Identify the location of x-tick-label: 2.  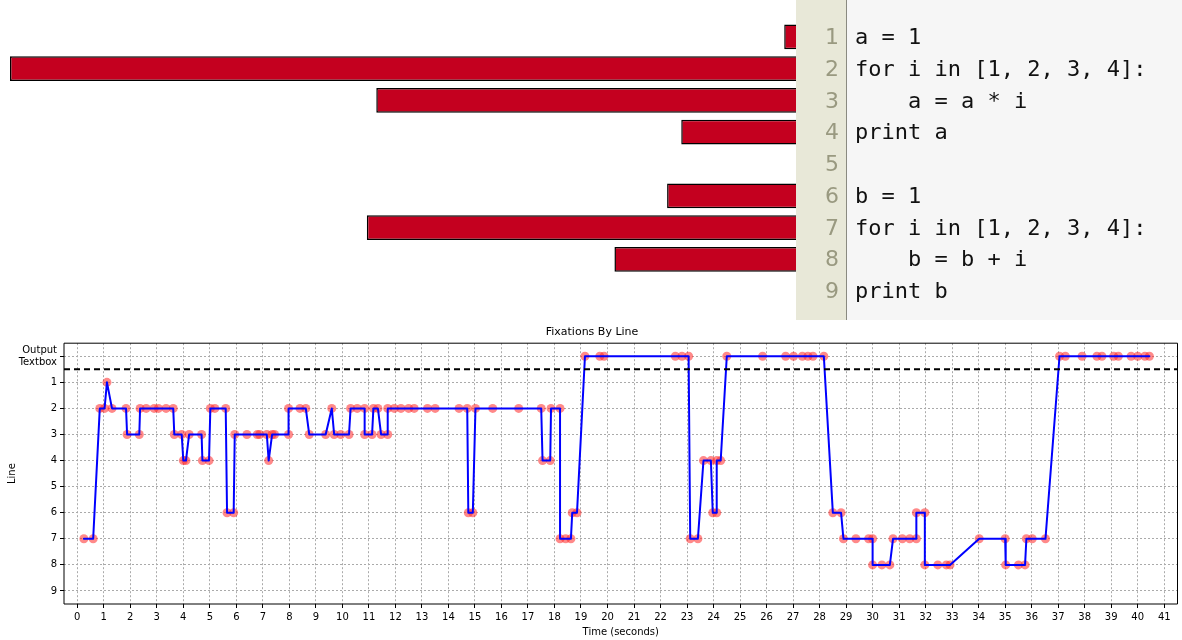
(130, 616).